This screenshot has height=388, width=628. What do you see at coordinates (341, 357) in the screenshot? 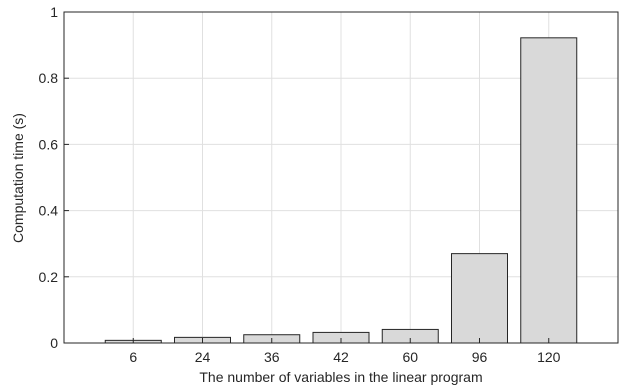
I see `x-tick-label: 42` at bounding box center [341, 357].